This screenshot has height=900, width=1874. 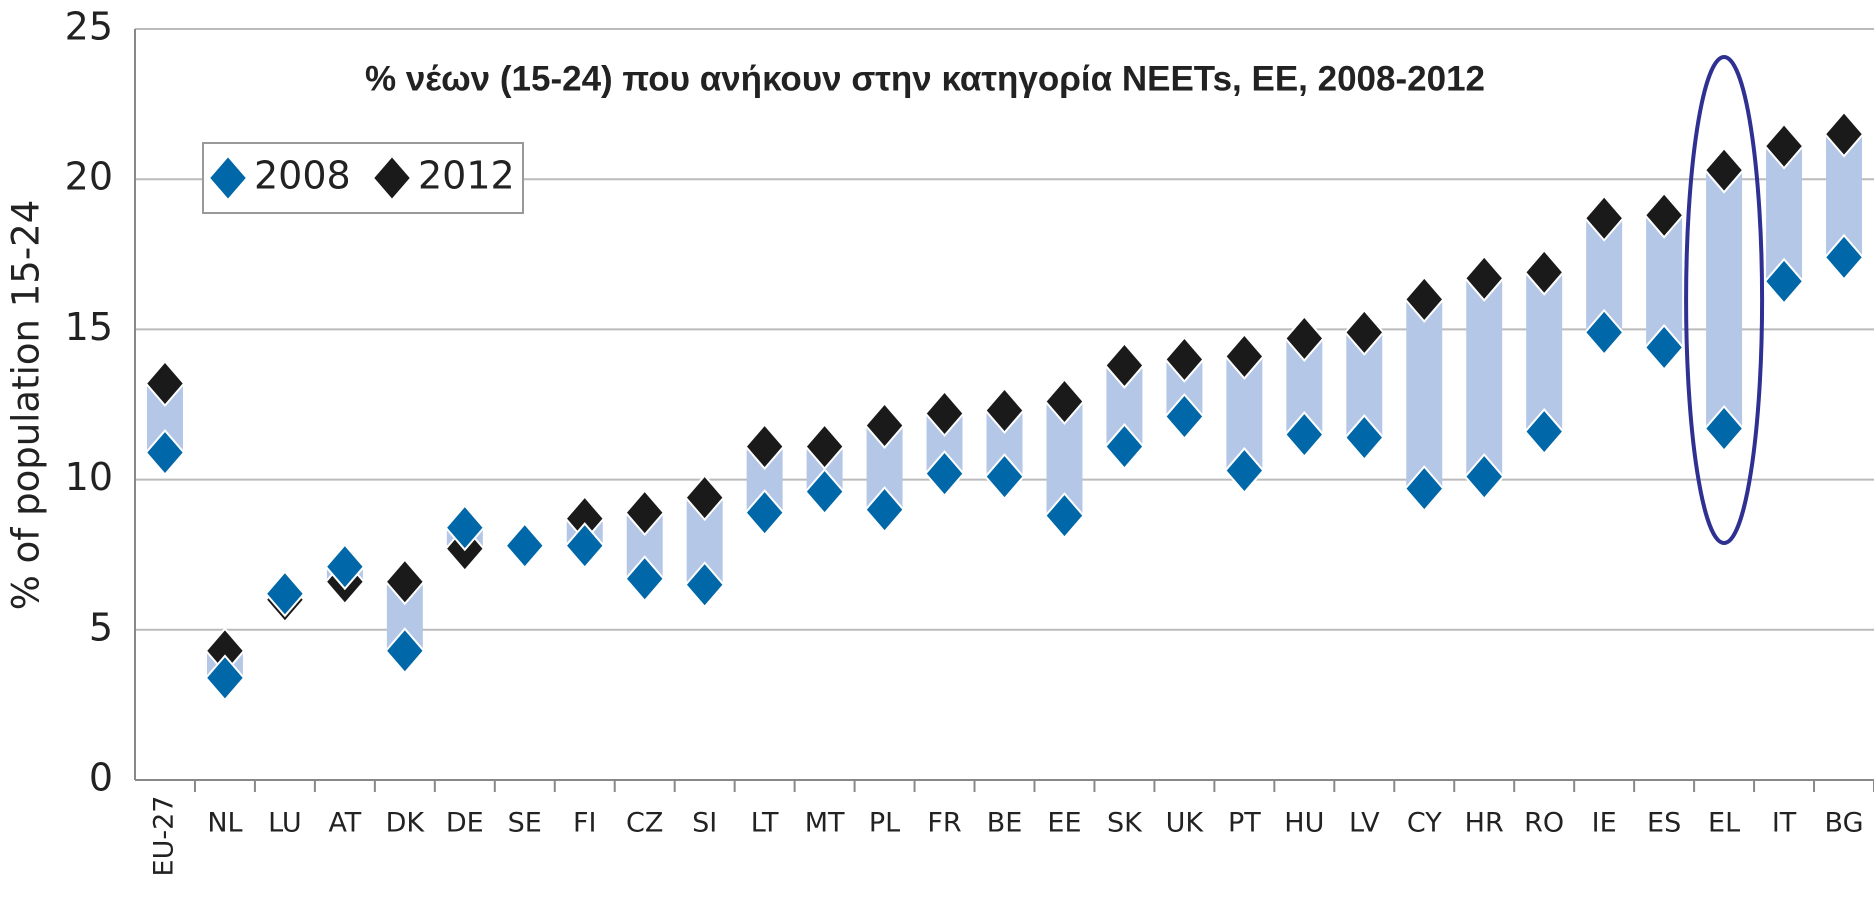 I want to click on x-tick-label: LV, so click(x=1364, y=823).